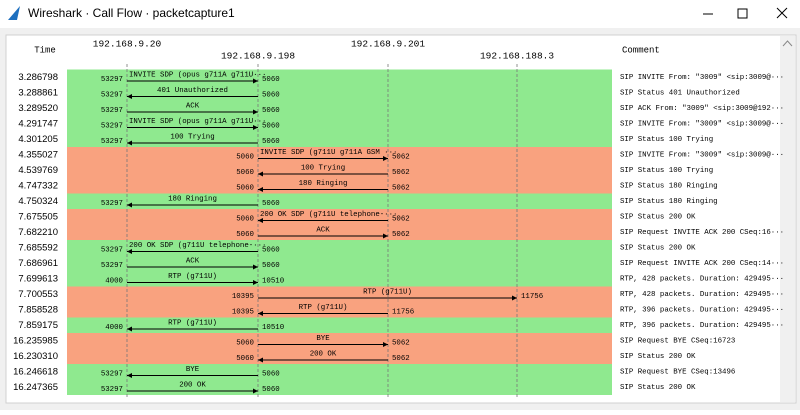 This screenshot has height=415, width=800. What do you see at coordinates (323, 354) in the screenshot?
I see `message-label: 200 OK` at bounding box center [323, 354].